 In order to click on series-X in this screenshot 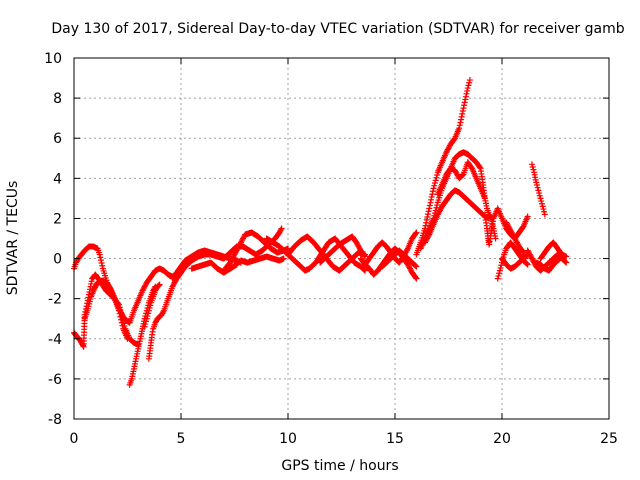, I will do `click(516, 240)`.